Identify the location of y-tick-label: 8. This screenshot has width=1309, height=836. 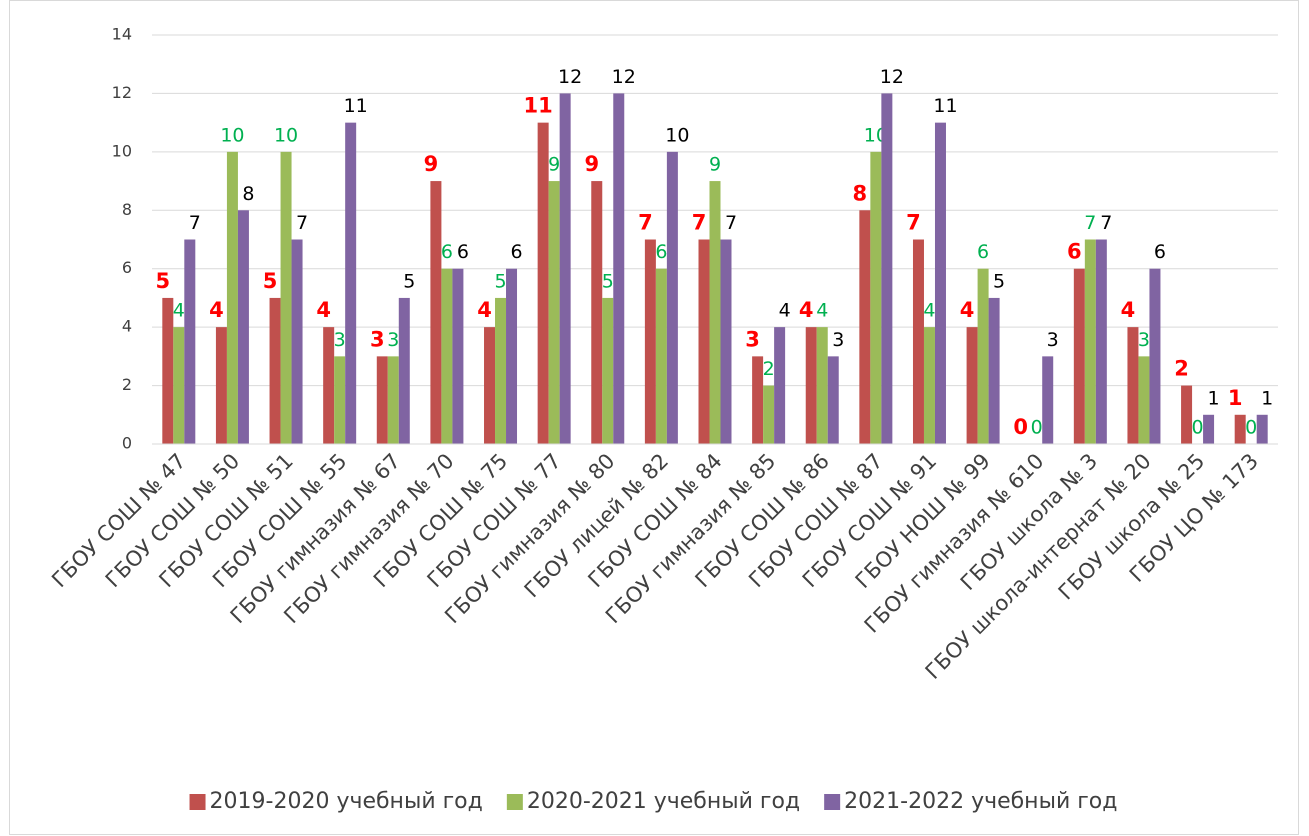
(127, 209).